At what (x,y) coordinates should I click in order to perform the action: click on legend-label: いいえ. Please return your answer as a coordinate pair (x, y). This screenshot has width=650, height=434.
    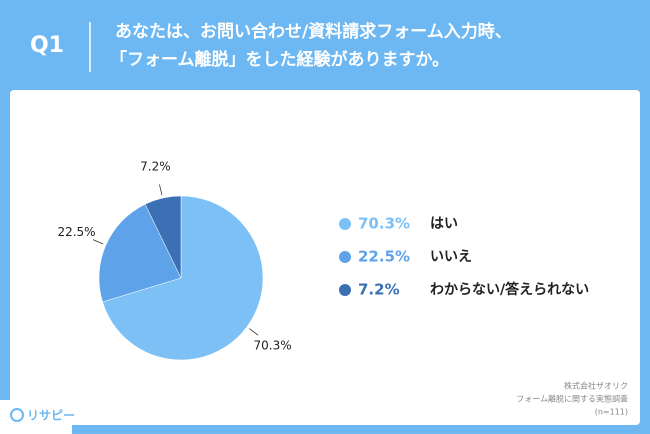
    Looking at the image, I should click on (451, 257).